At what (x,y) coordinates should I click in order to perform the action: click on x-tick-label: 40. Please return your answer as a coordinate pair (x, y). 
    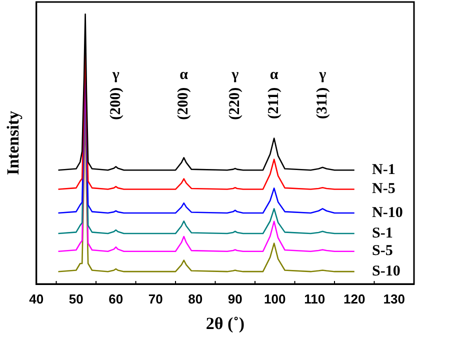
    Looking at the image, I should click on (36, 298).